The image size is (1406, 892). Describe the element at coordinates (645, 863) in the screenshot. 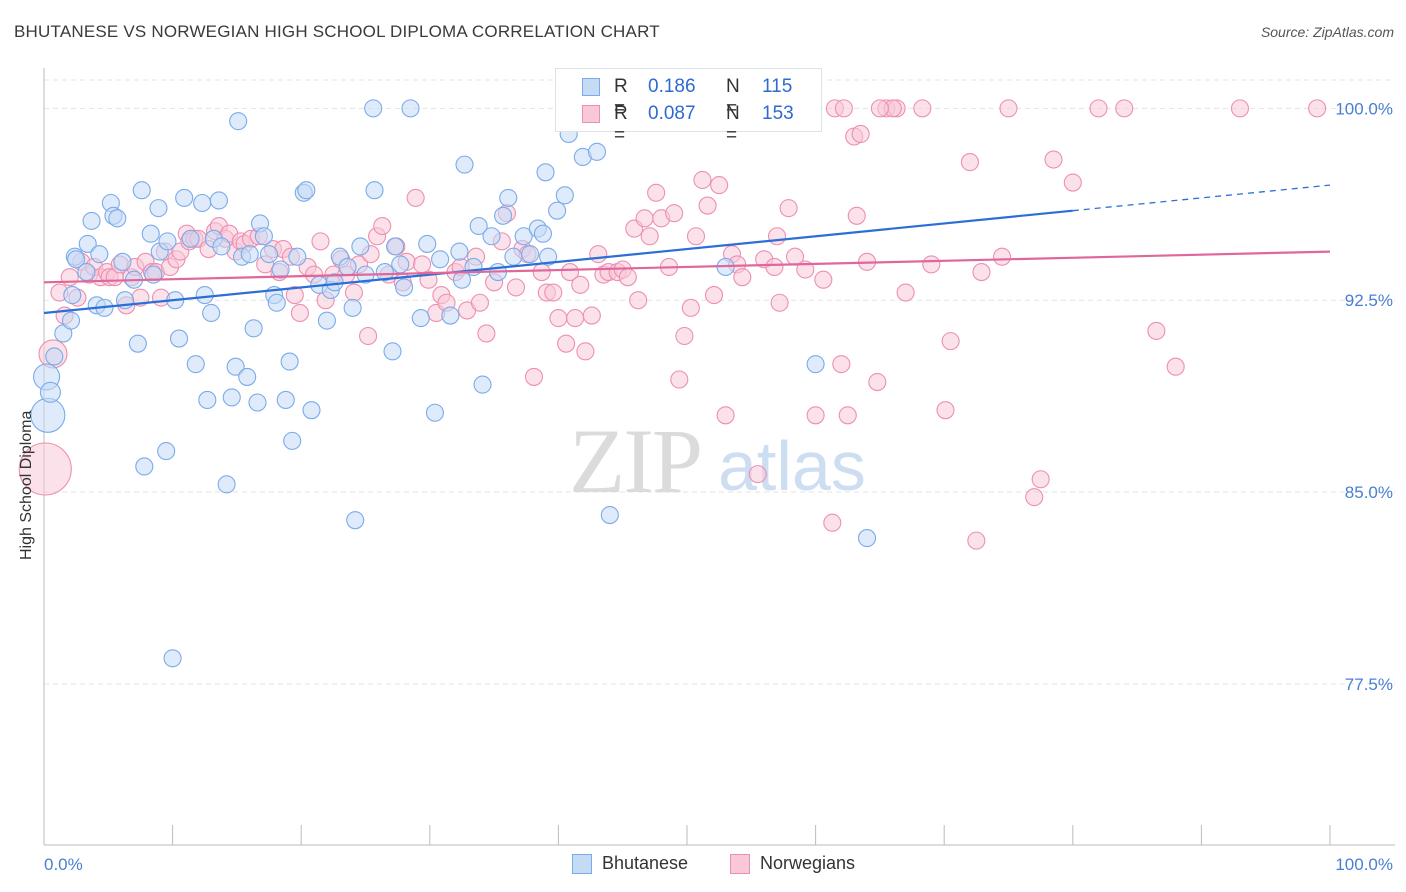

I see `legend-label: Bhutanese` at that location.